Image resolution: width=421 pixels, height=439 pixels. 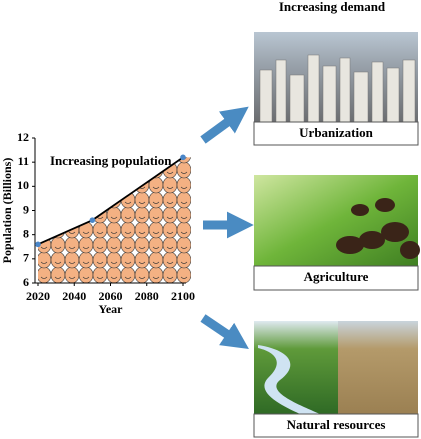 I want to click on farm-image, so click(x=336, y=220).